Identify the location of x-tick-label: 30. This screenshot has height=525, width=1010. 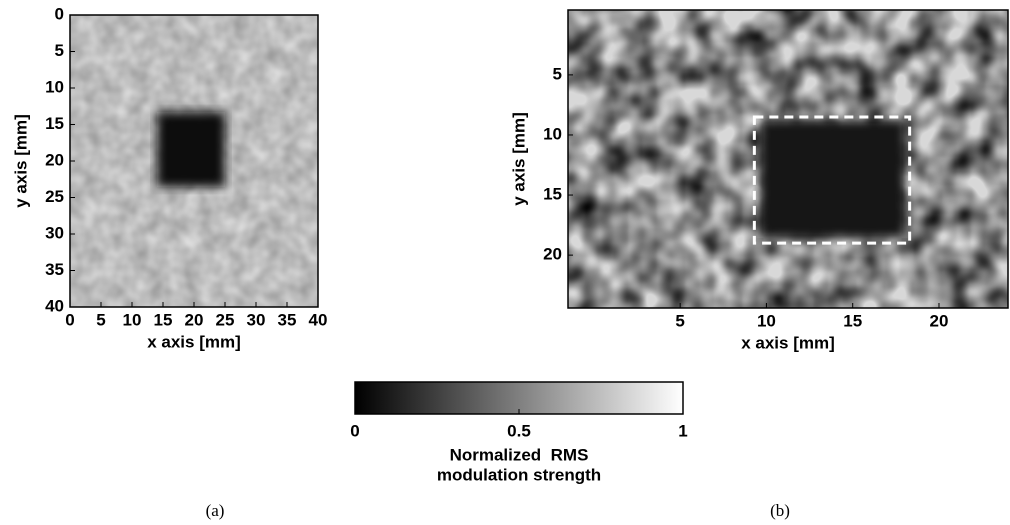
(256, 319).